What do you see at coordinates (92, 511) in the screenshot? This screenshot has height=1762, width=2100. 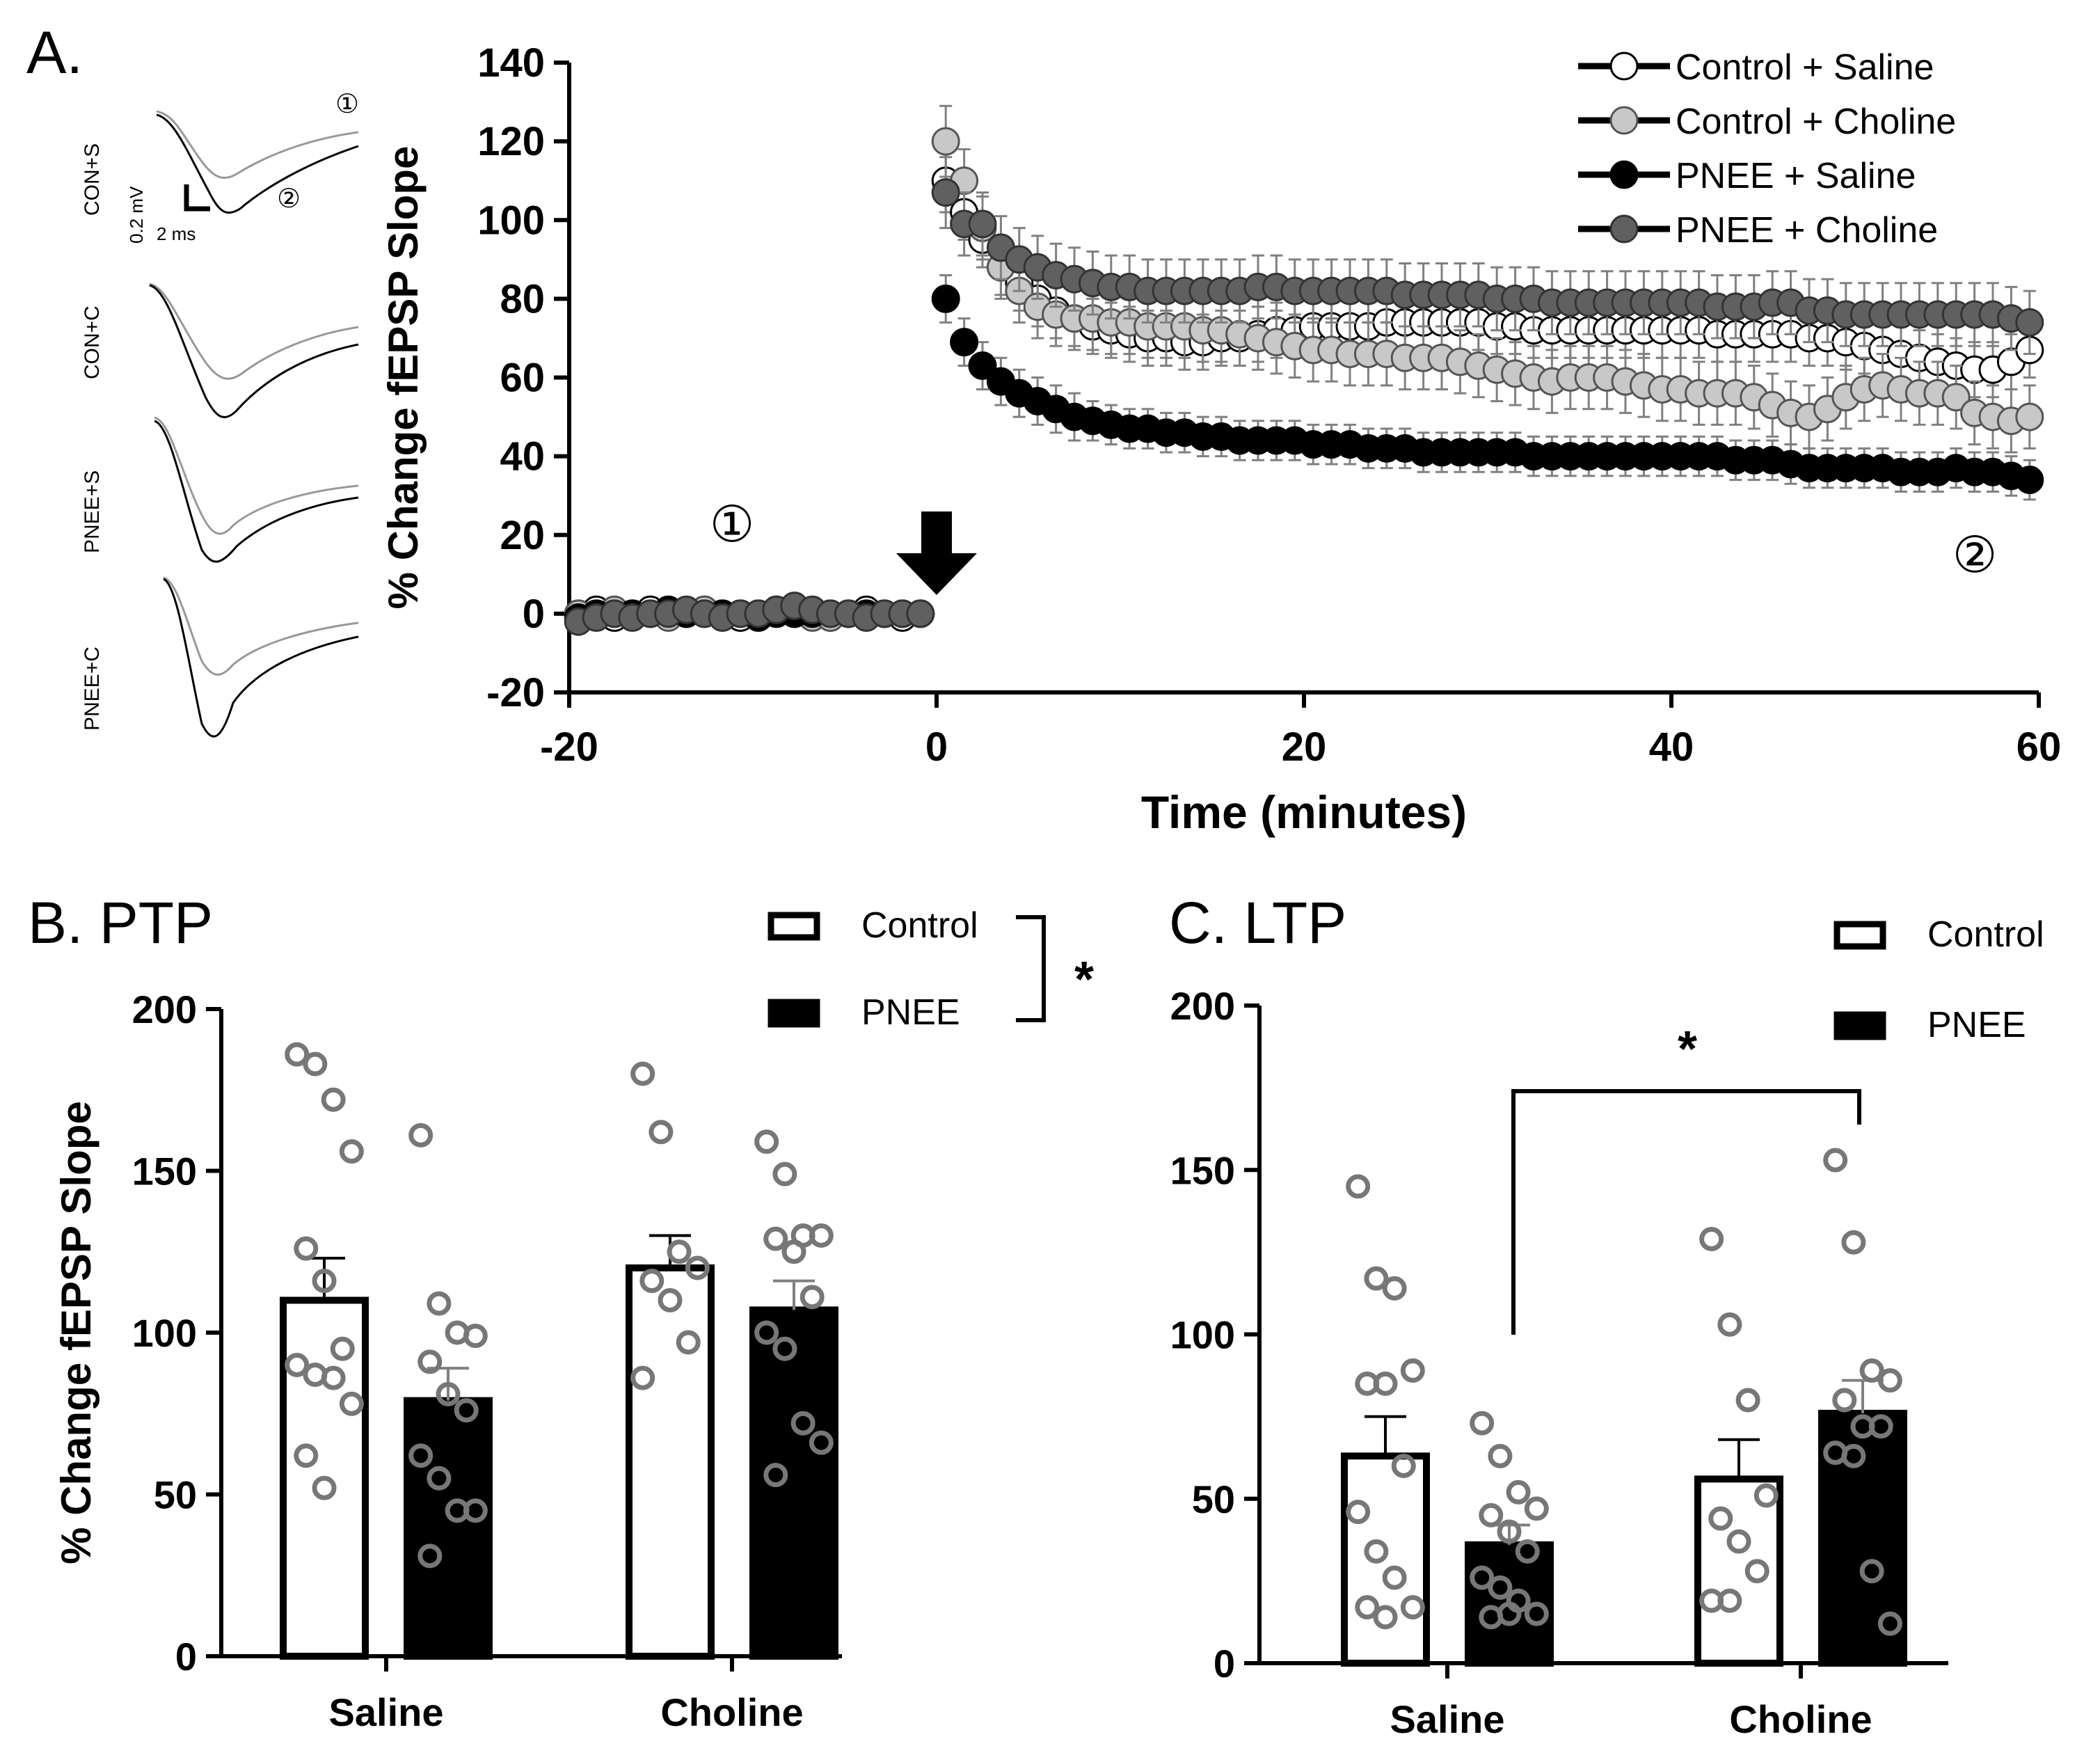 I see `trace-label: PNEE+S` at bounding box center [92, 511].